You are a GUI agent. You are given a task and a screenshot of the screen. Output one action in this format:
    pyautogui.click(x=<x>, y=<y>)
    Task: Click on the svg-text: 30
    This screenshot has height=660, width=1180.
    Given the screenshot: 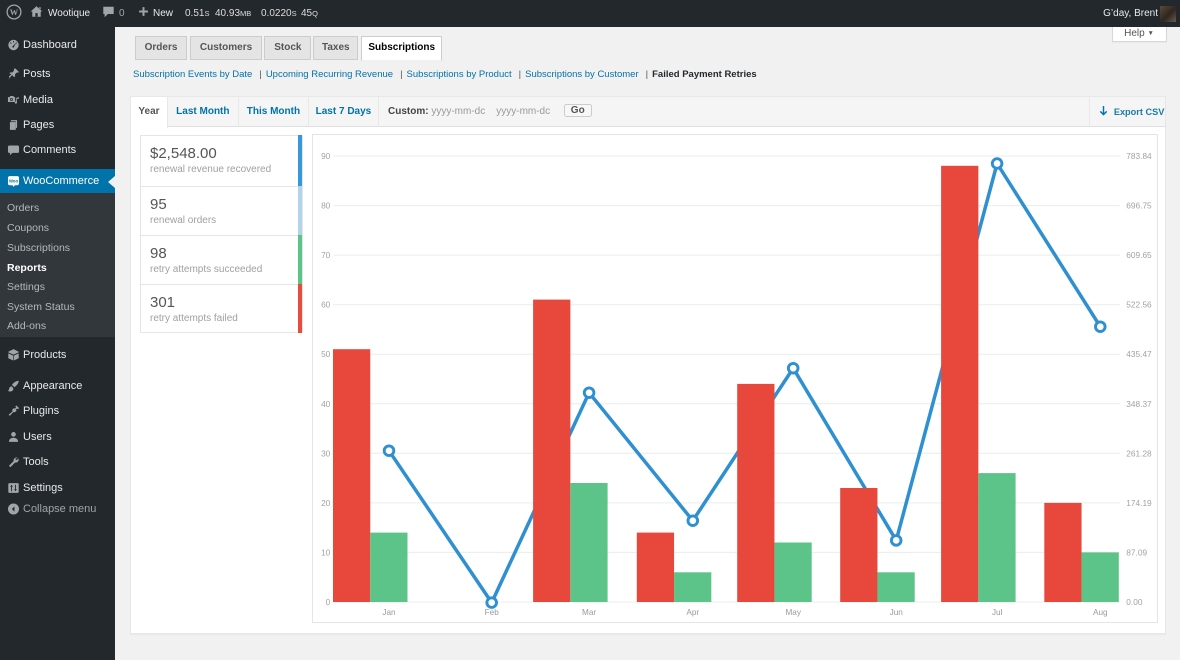 What is the action you would take?
    pyautogui.click(x=326, y=454)
    